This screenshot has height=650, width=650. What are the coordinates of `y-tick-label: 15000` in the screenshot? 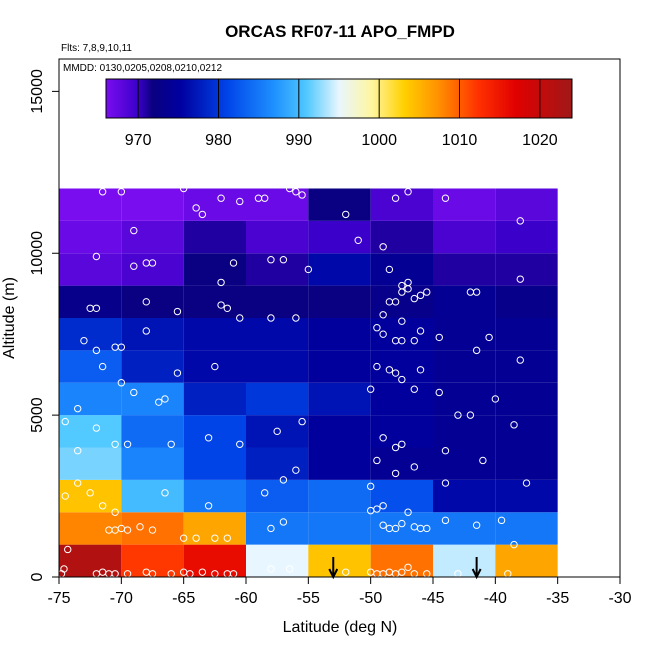 It's located at (37, 91).